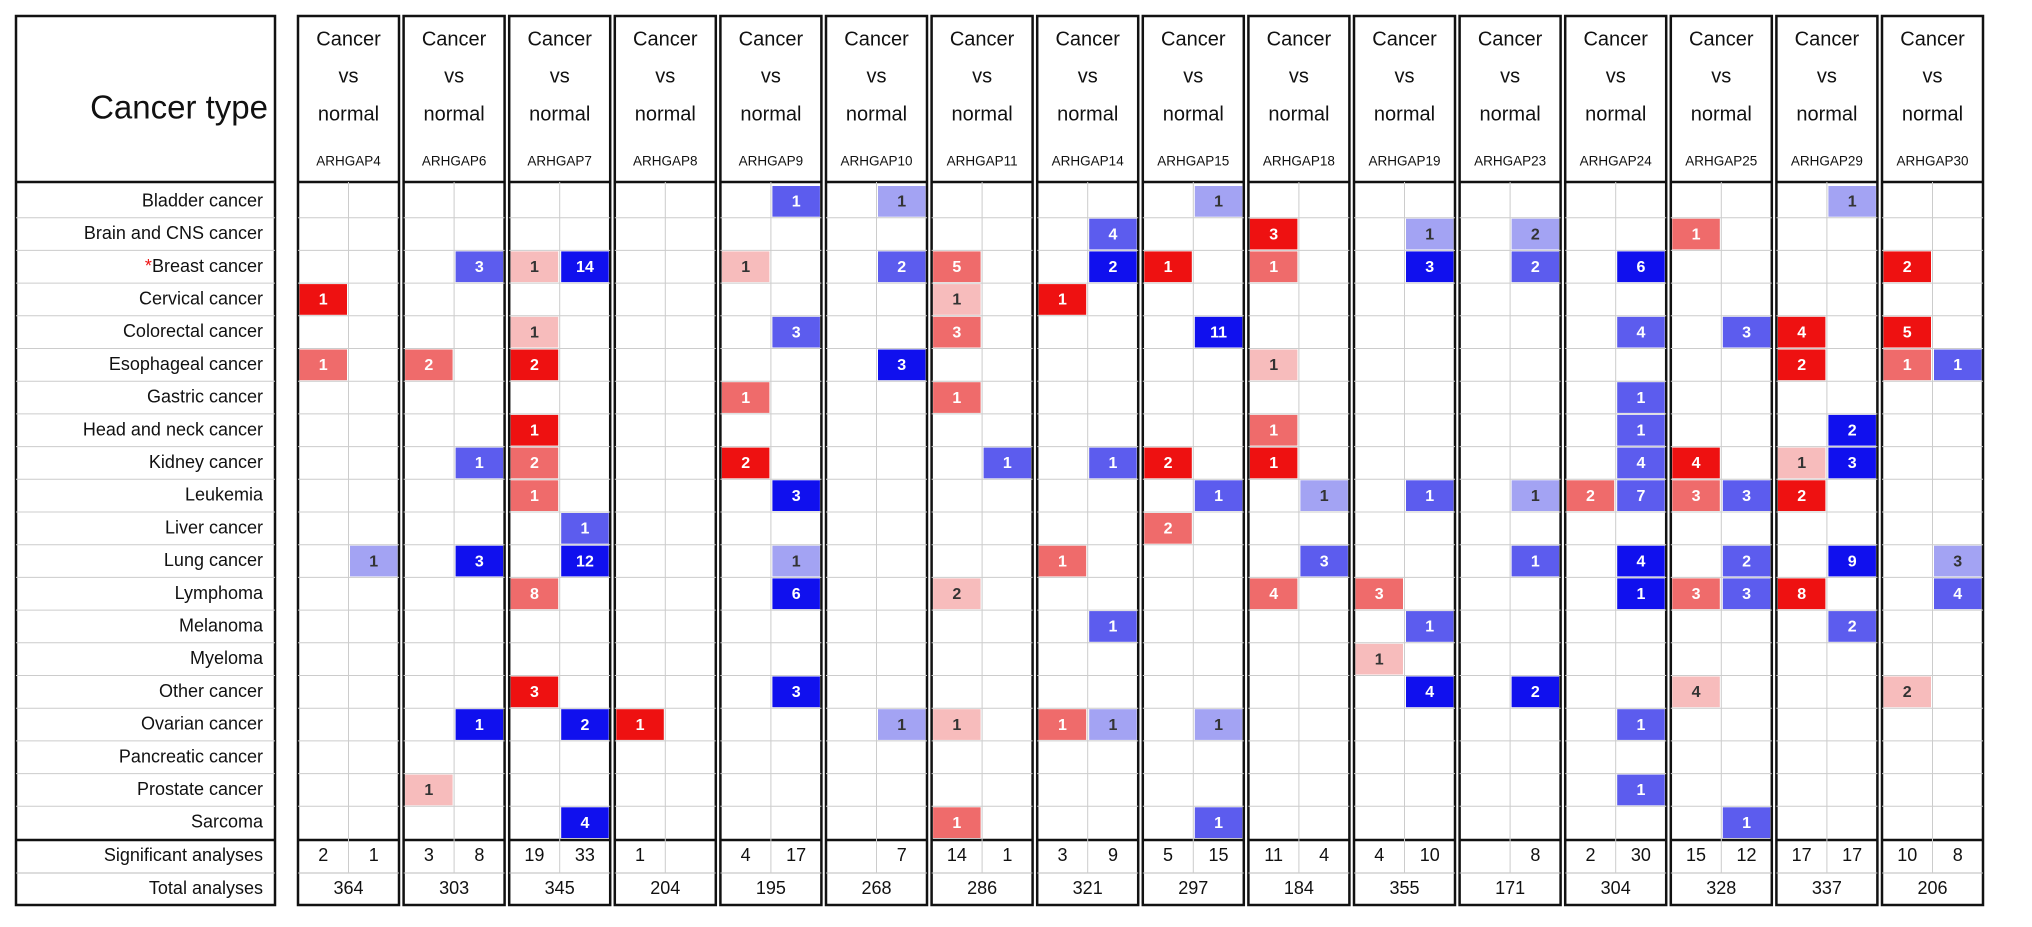 This screenshot has height=927, width=2032. What do you see at coordinates (1641, 855) in the screenshot?
I see `significant-count: 30` at bounding box center [1641, 855].